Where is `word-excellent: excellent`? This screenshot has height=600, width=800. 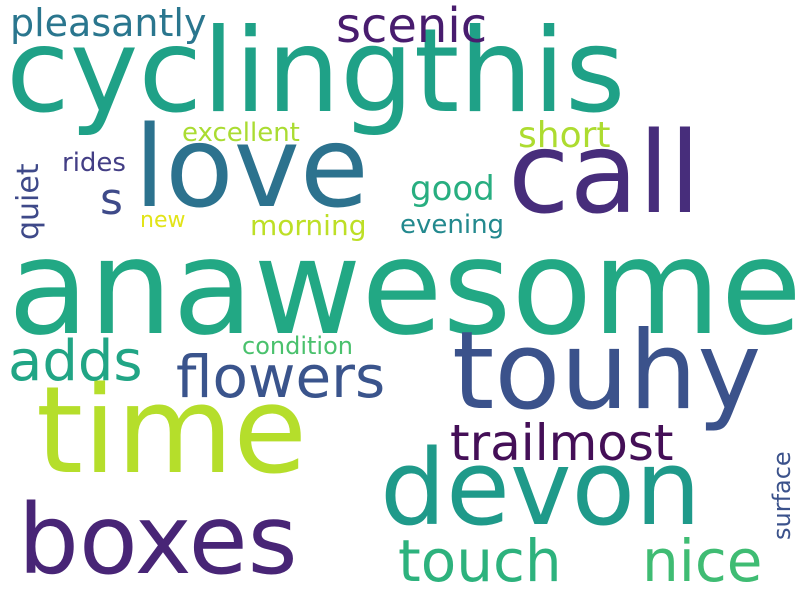
word-excellent: excellent is located at coordinates (241, 133).